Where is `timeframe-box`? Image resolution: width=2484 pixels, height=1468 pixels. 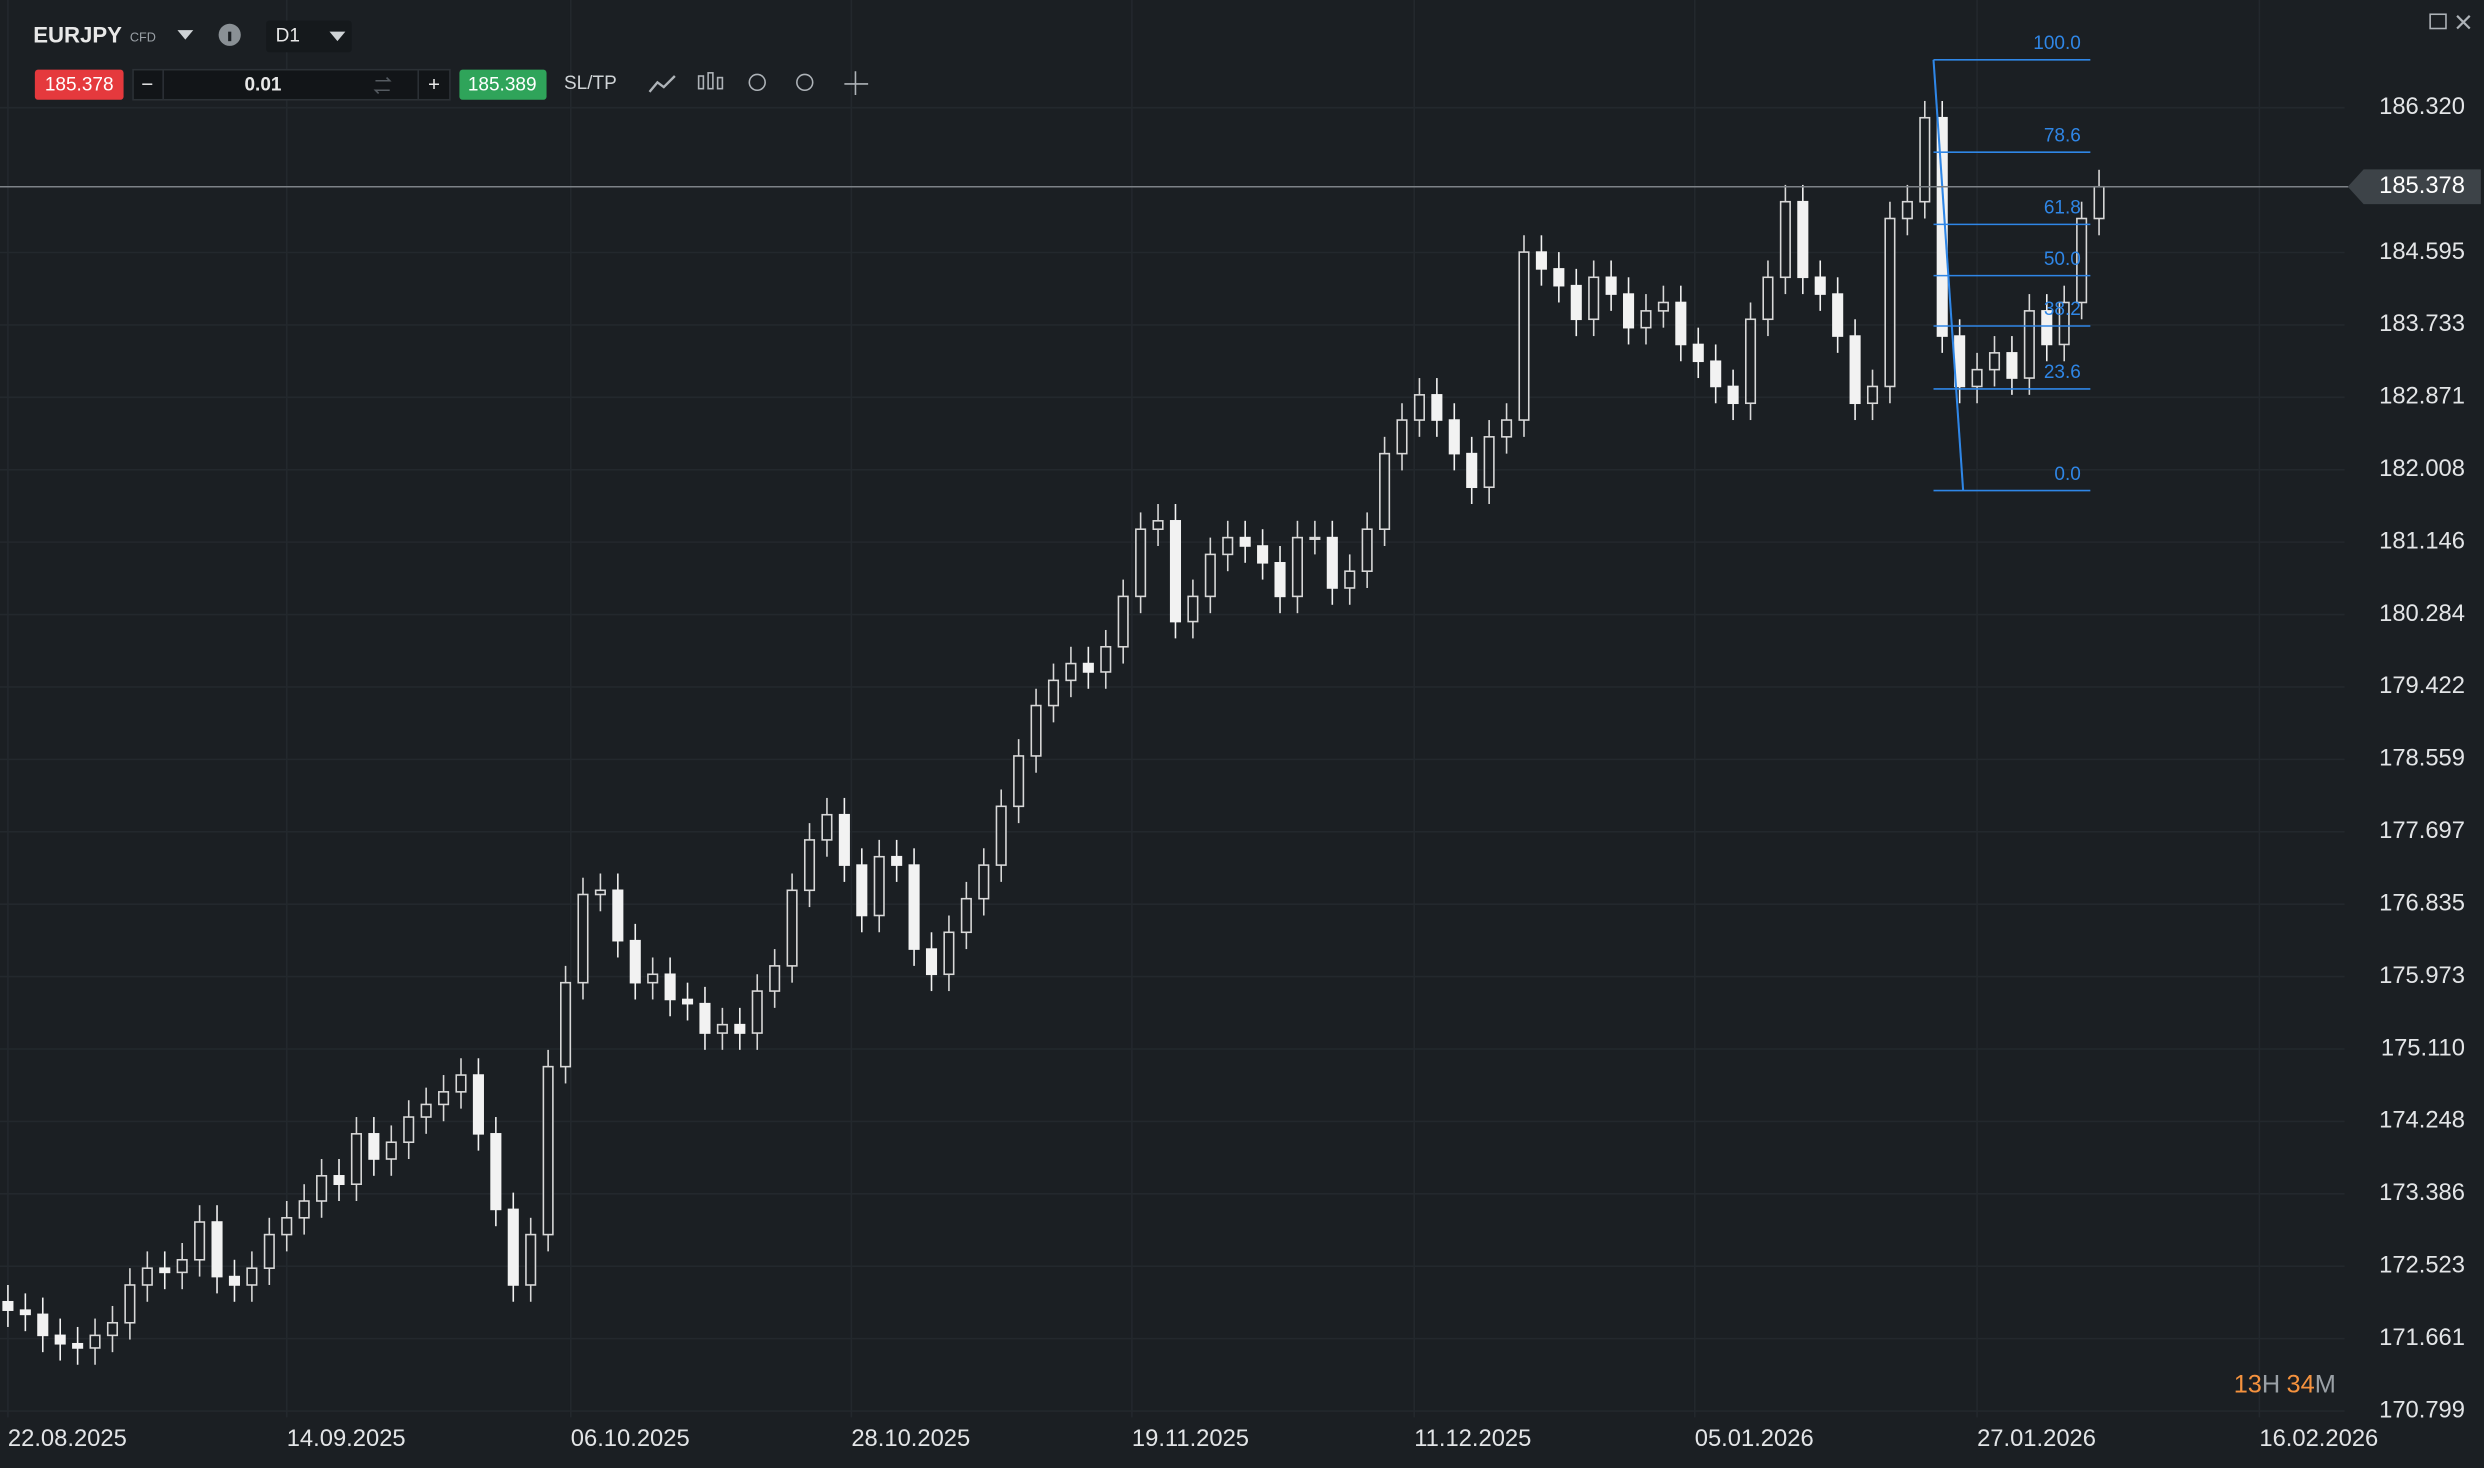
timeframe-box is located at coordinates (309, 36).